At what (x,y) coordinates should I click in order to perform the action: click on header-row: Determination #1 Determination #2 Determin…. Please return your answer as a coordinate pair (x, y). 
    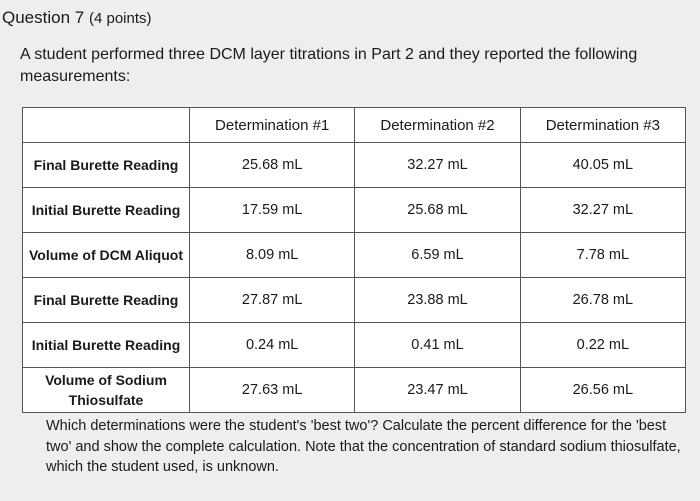
    Looking at the image, I should click on (354, 125).